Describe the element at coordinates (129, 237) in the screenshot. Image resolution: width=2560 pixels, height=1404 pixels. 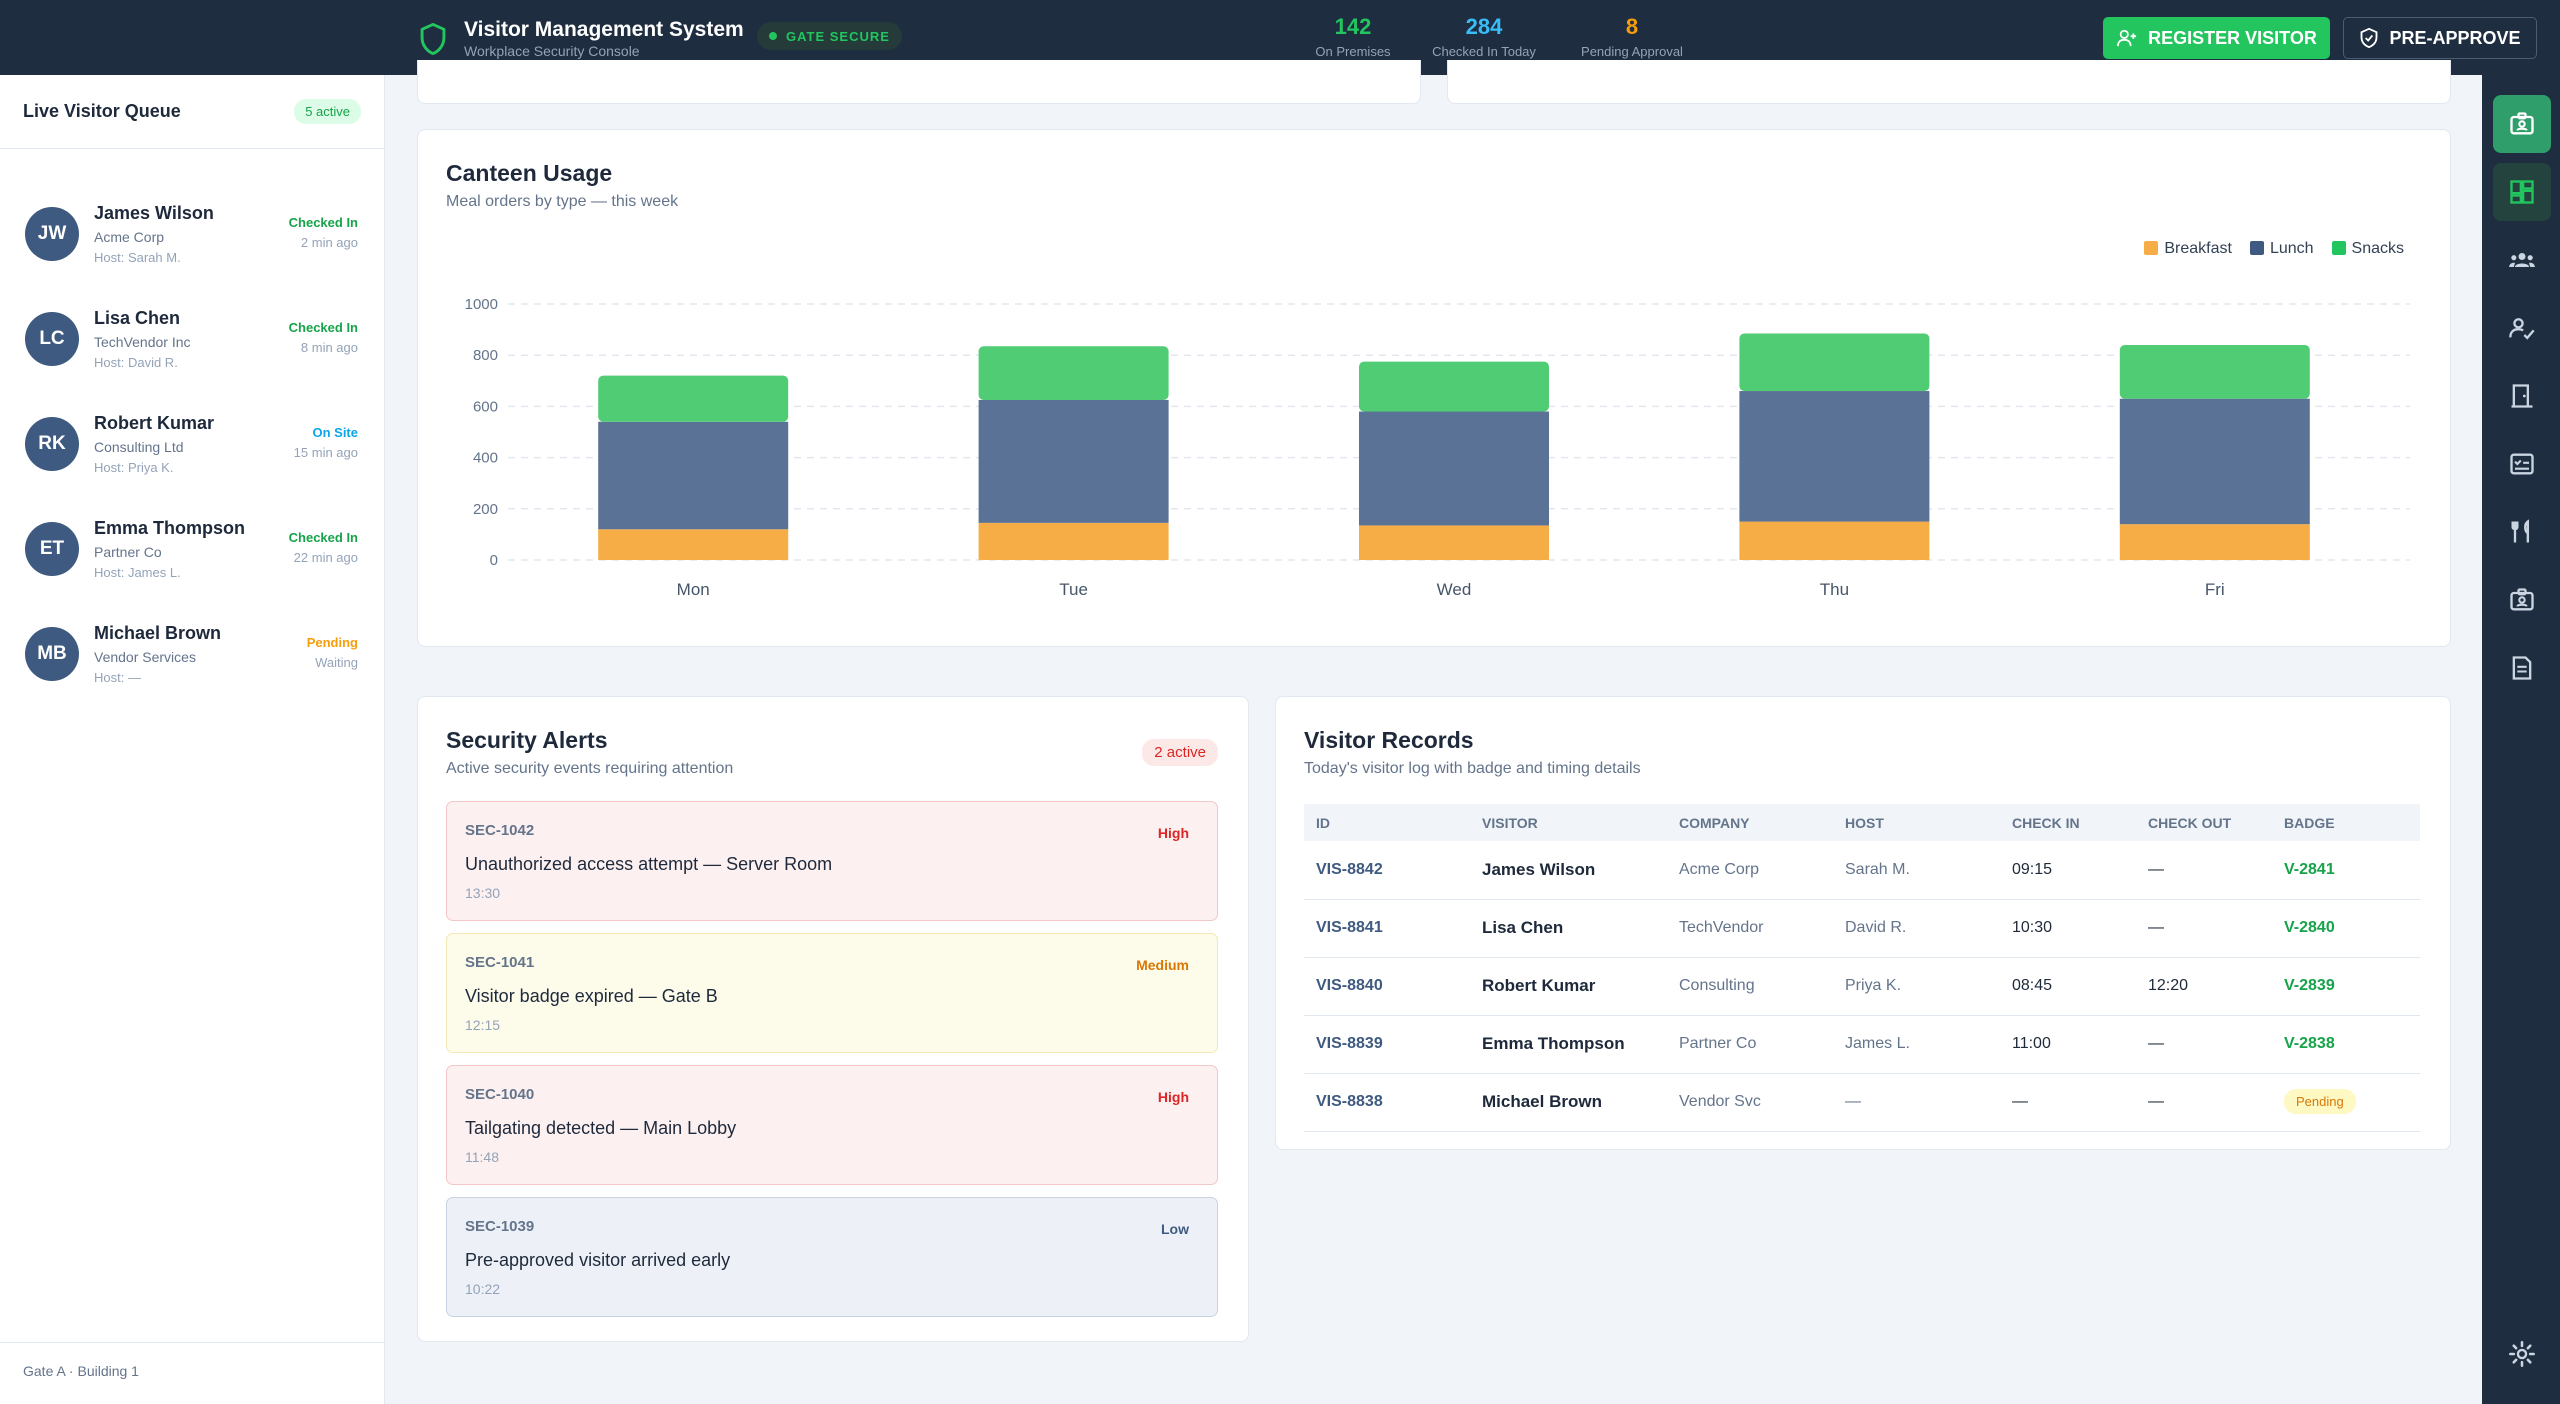
I see `visitor-company: Acme Corp` at that location.